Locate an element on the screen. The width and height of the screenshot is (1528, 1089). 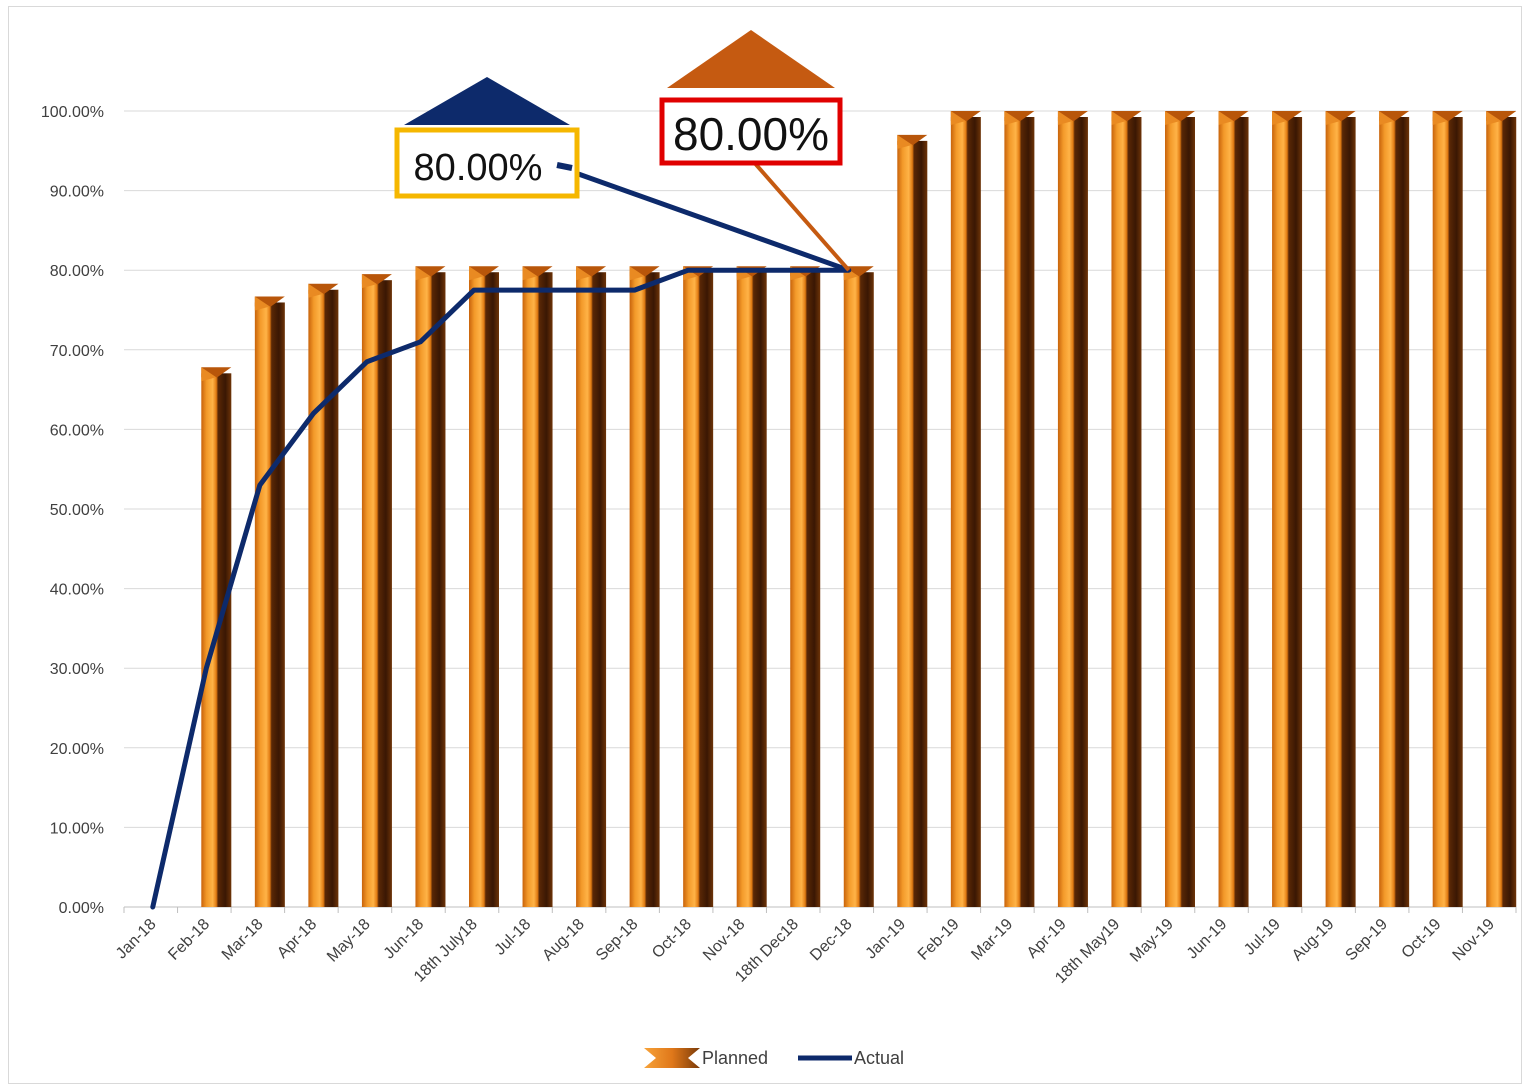
y-tick-label: 0.00% is located at coordinates (81, 908).